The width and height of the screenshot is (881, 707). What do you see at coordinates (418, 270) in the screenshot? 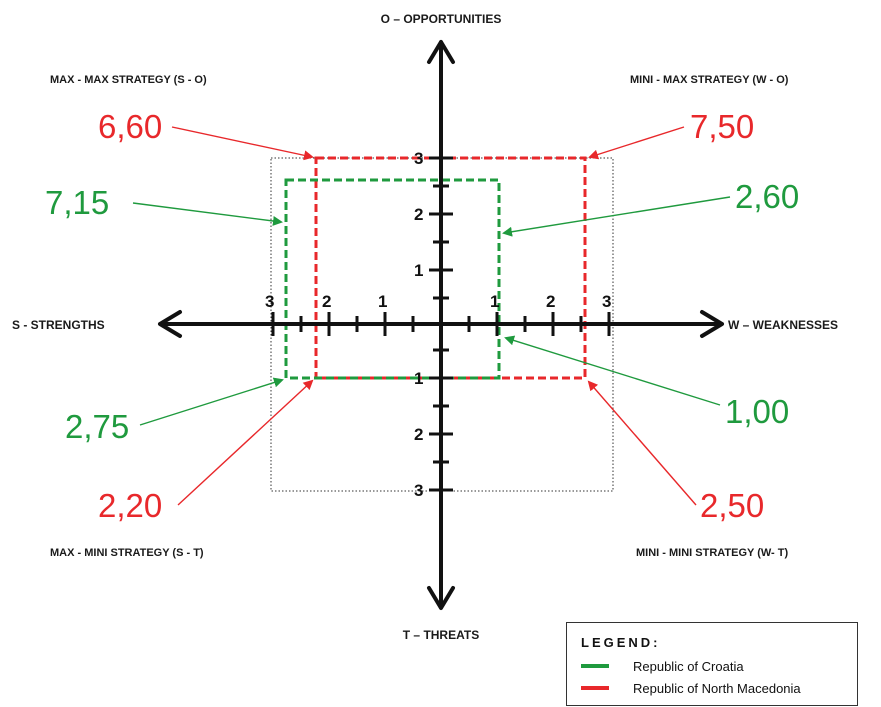
I see `y-tick-up-1: 1` at bounding box center [418, 270].